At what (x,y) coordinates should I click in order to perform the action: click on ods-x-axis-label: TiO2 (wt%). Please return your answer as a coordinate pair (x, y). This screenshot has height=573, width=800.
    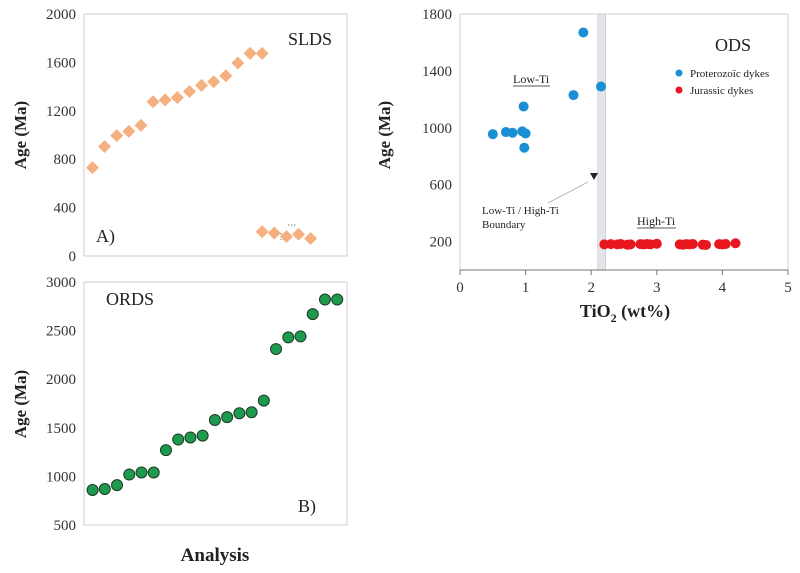
    Looking at the image, I should click on (625, 313).